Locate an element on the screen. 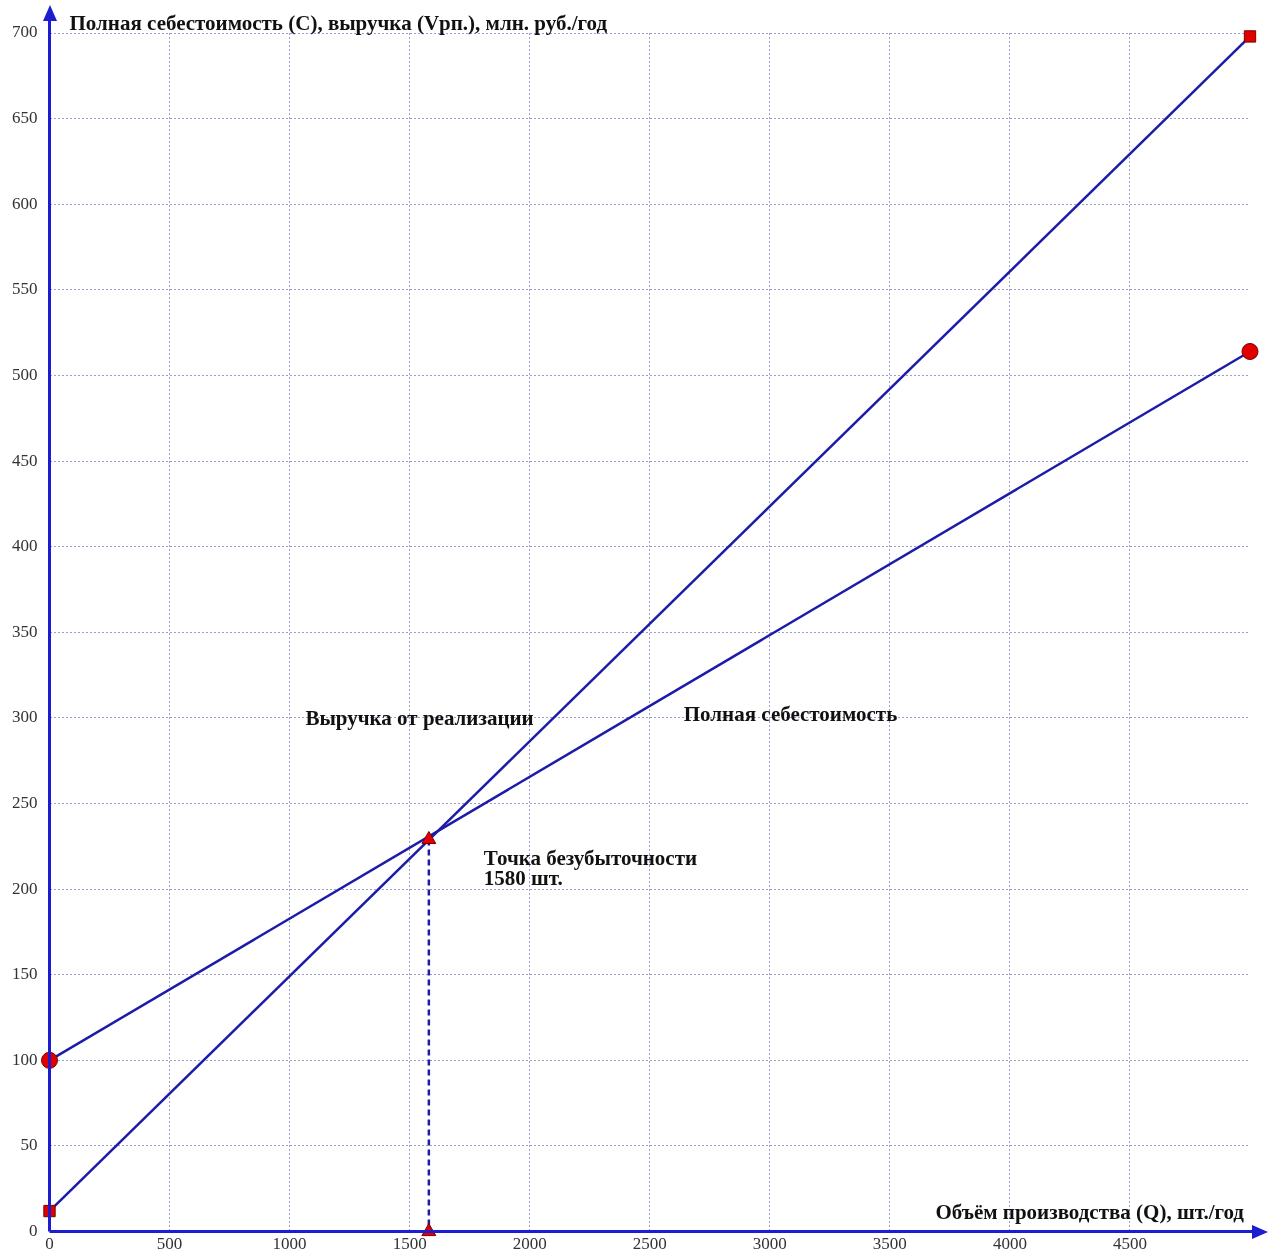 Image resolution: width=1270 pixels, height=1258 pixels. y-tick-label: 550 is located at coordinates (25, 289).